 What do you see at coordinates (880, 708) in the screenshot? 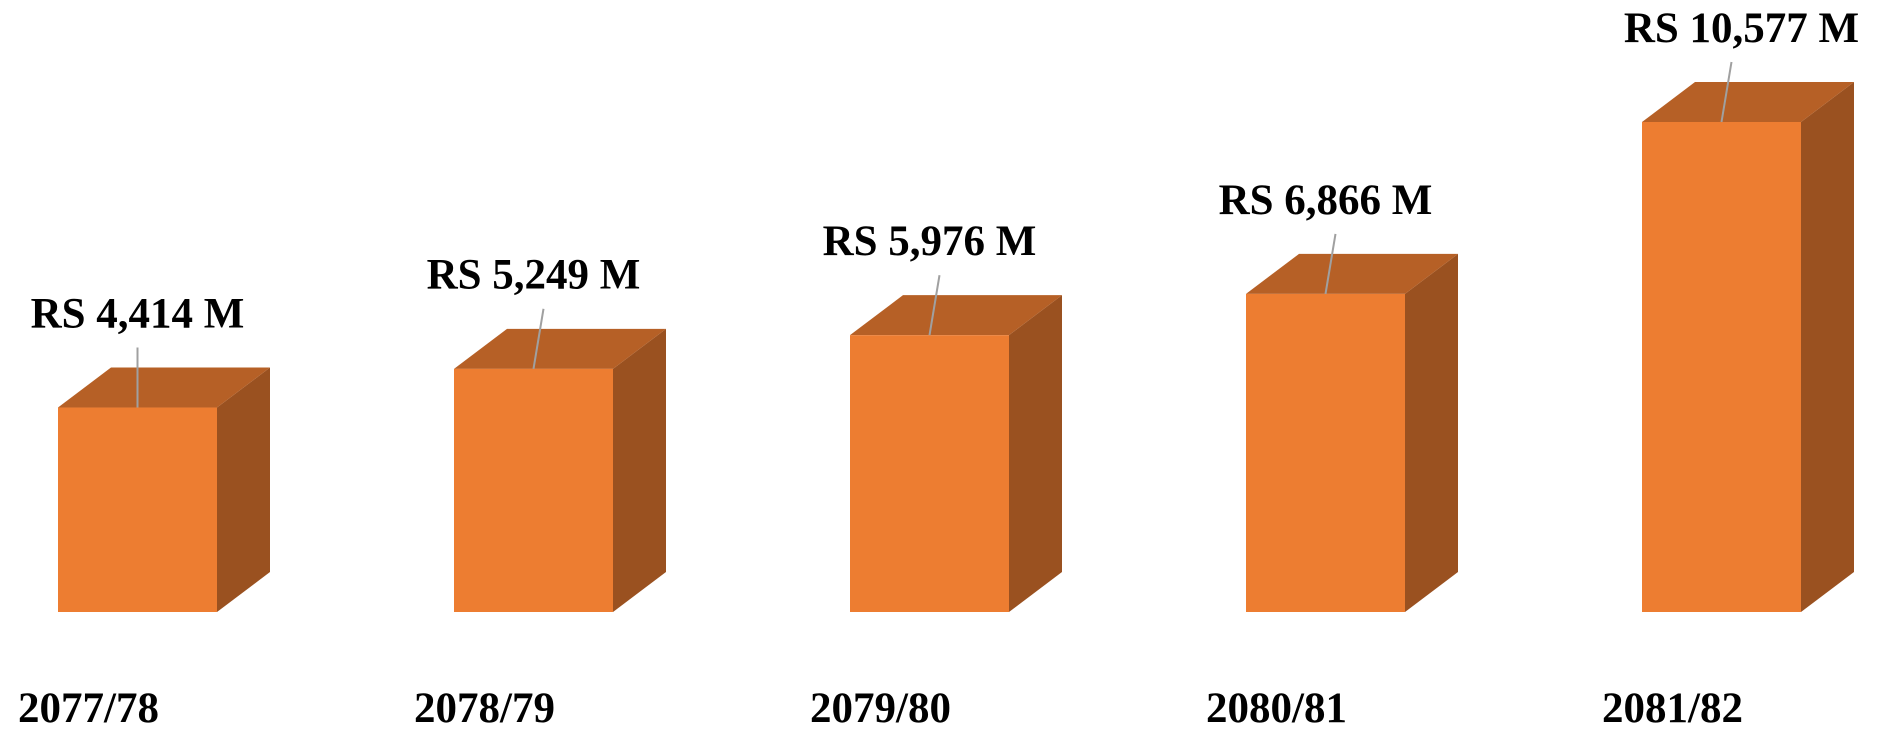
I see `x-tick-label: 2079/80` at bounding box center [880, 708].